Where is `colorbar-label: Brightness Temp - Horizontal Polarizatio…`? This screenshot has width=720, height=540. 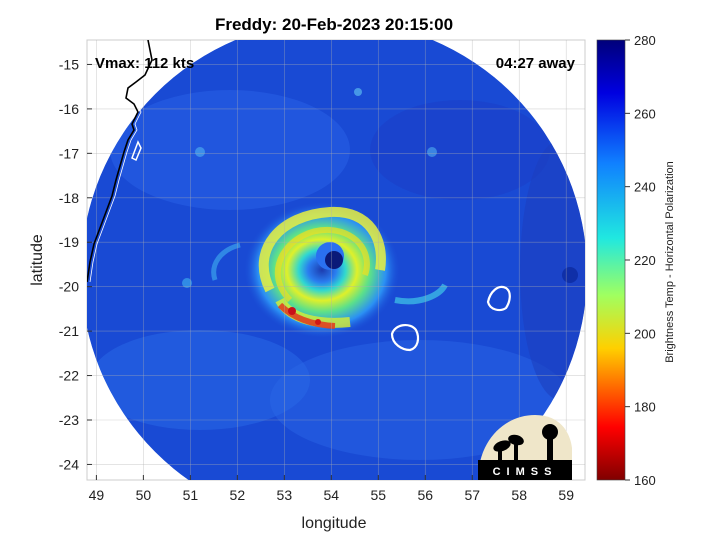 colorbar-label: Brightness Temp - Horizontal Polarizatio… is located at coordinates (670, 262).